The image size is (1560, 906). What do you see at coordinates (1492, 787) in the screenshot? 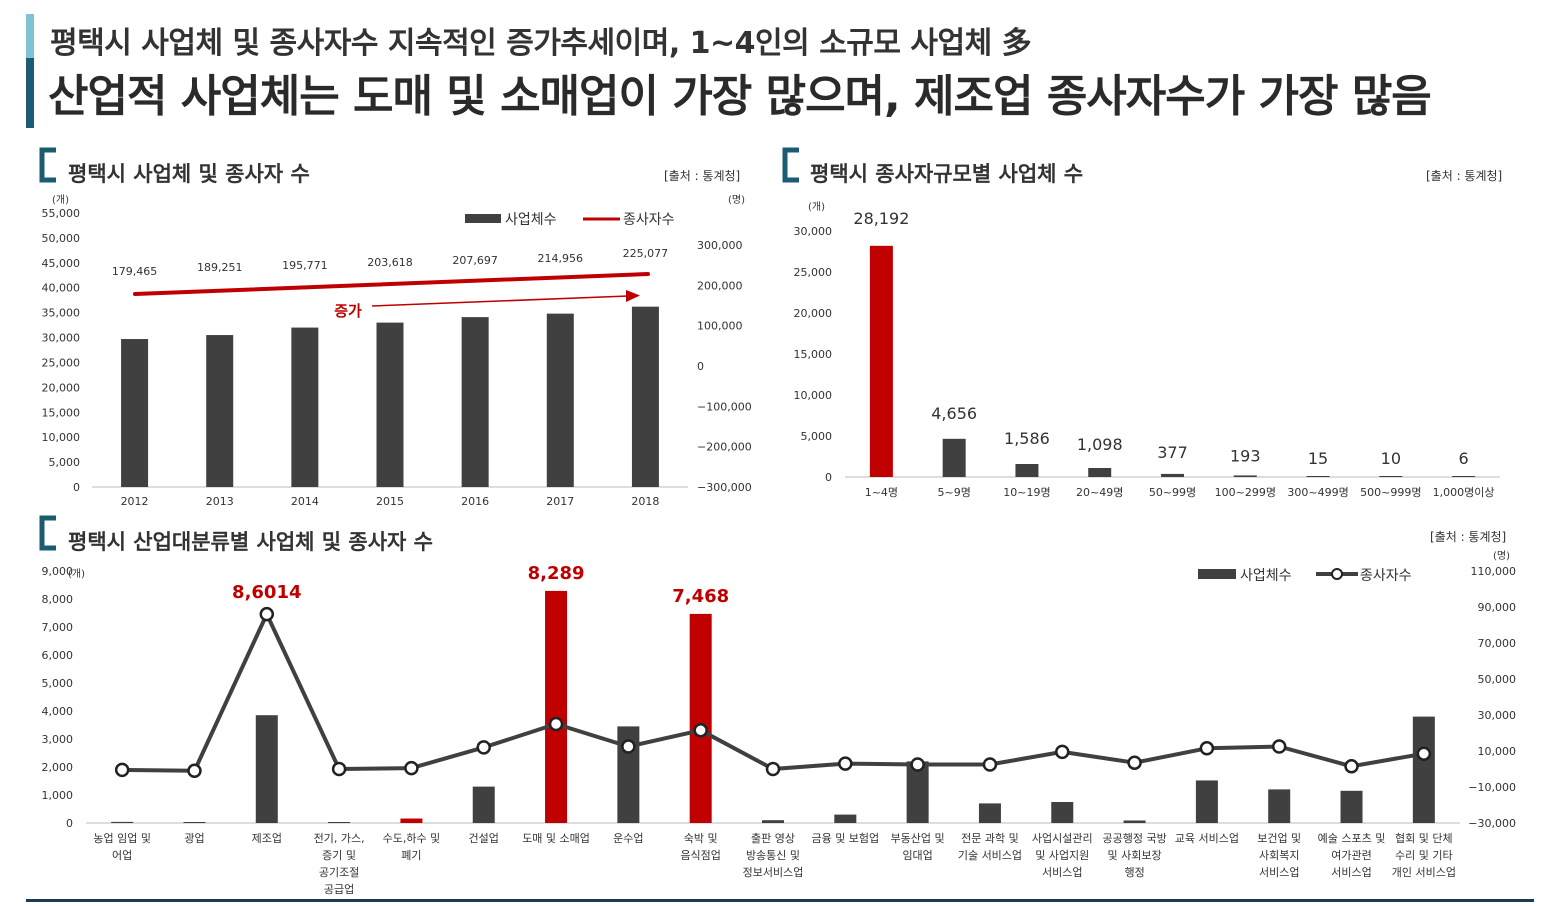
I see `chart3-y2-tick-label: −10,000` at bounding box center [1492, 787].